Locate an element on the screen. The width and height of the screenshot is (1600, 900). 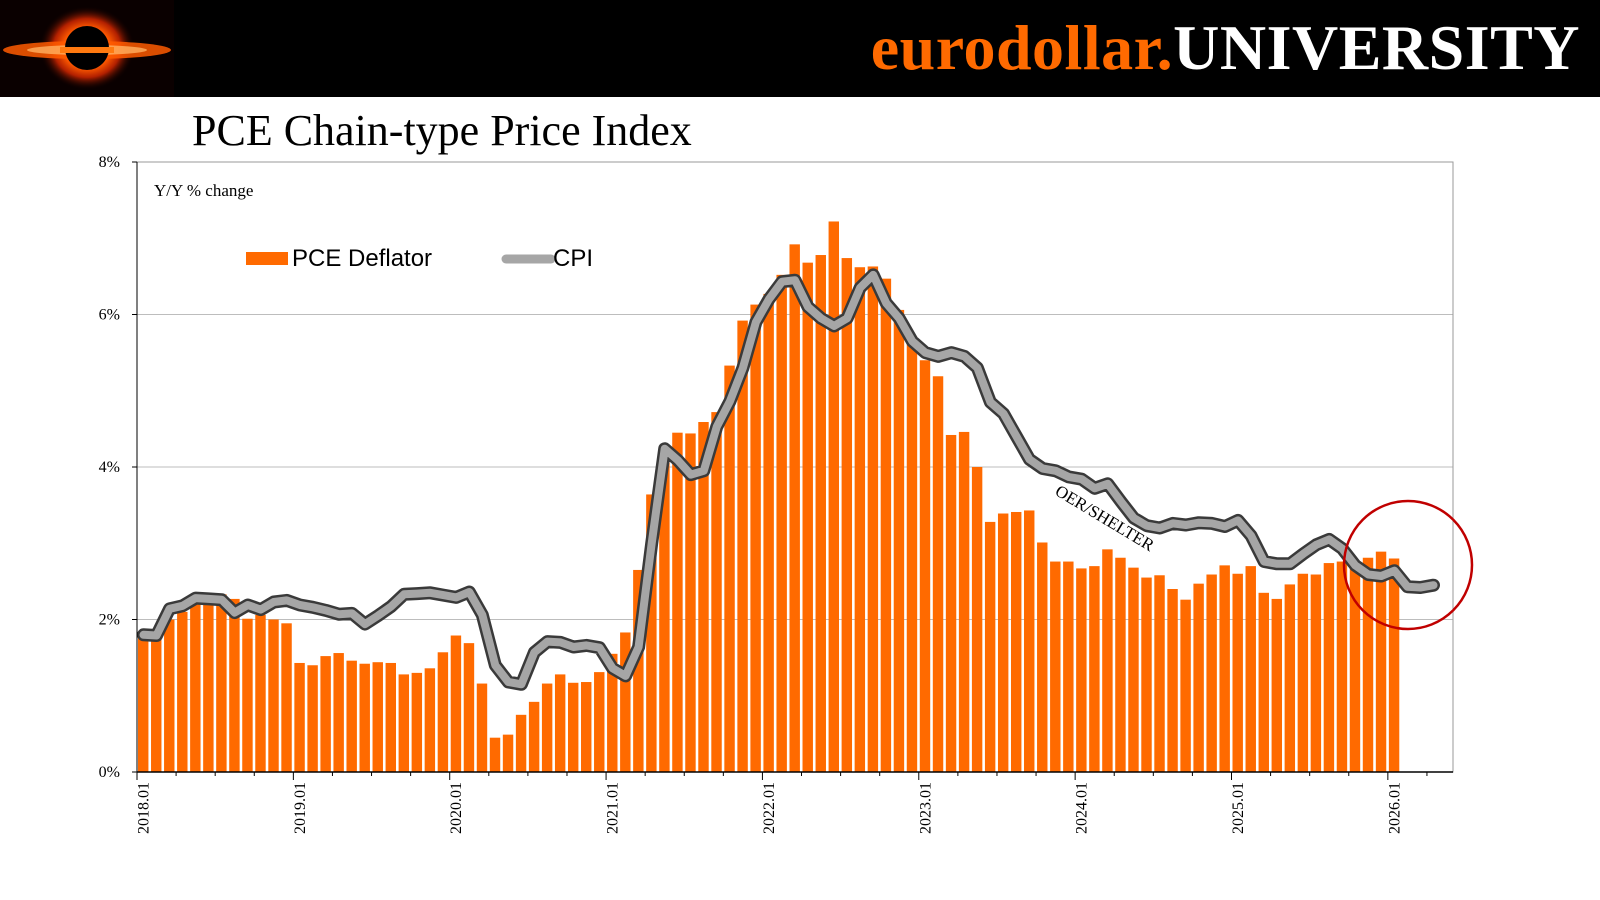
logo-graphic is located at coordinates (87, 48).